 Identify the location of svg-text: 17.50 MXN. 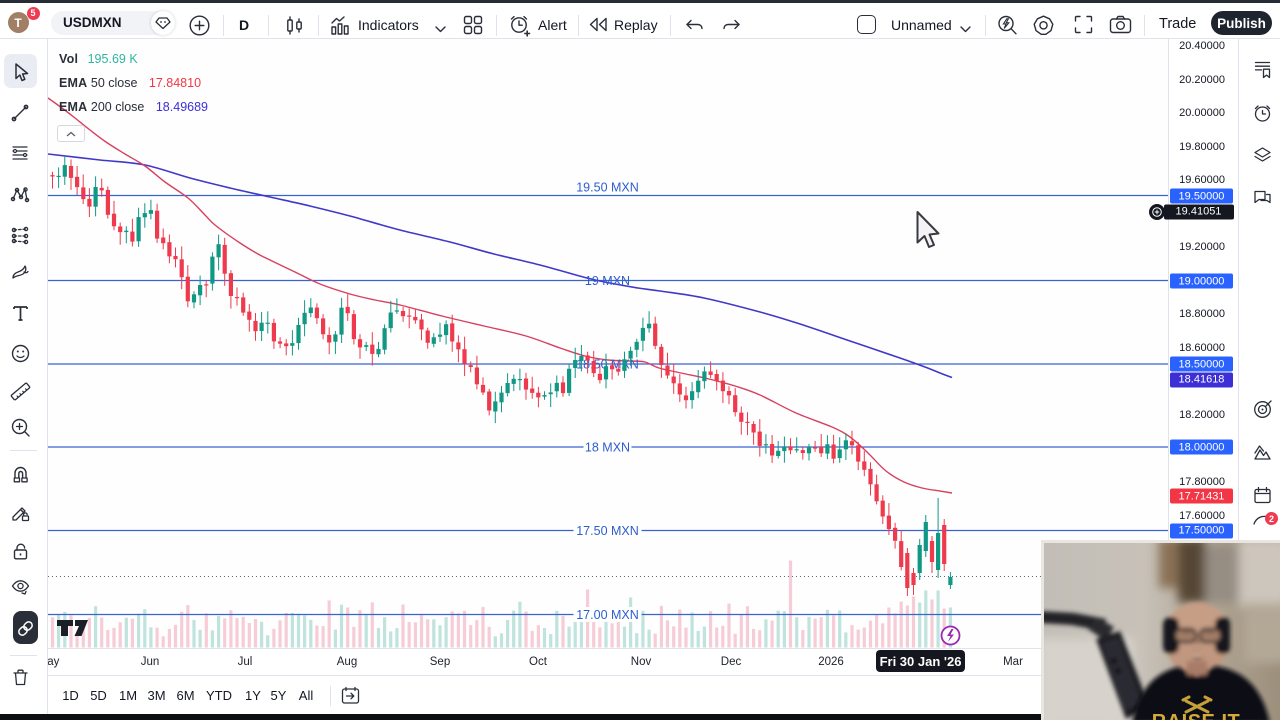
(607, 531).